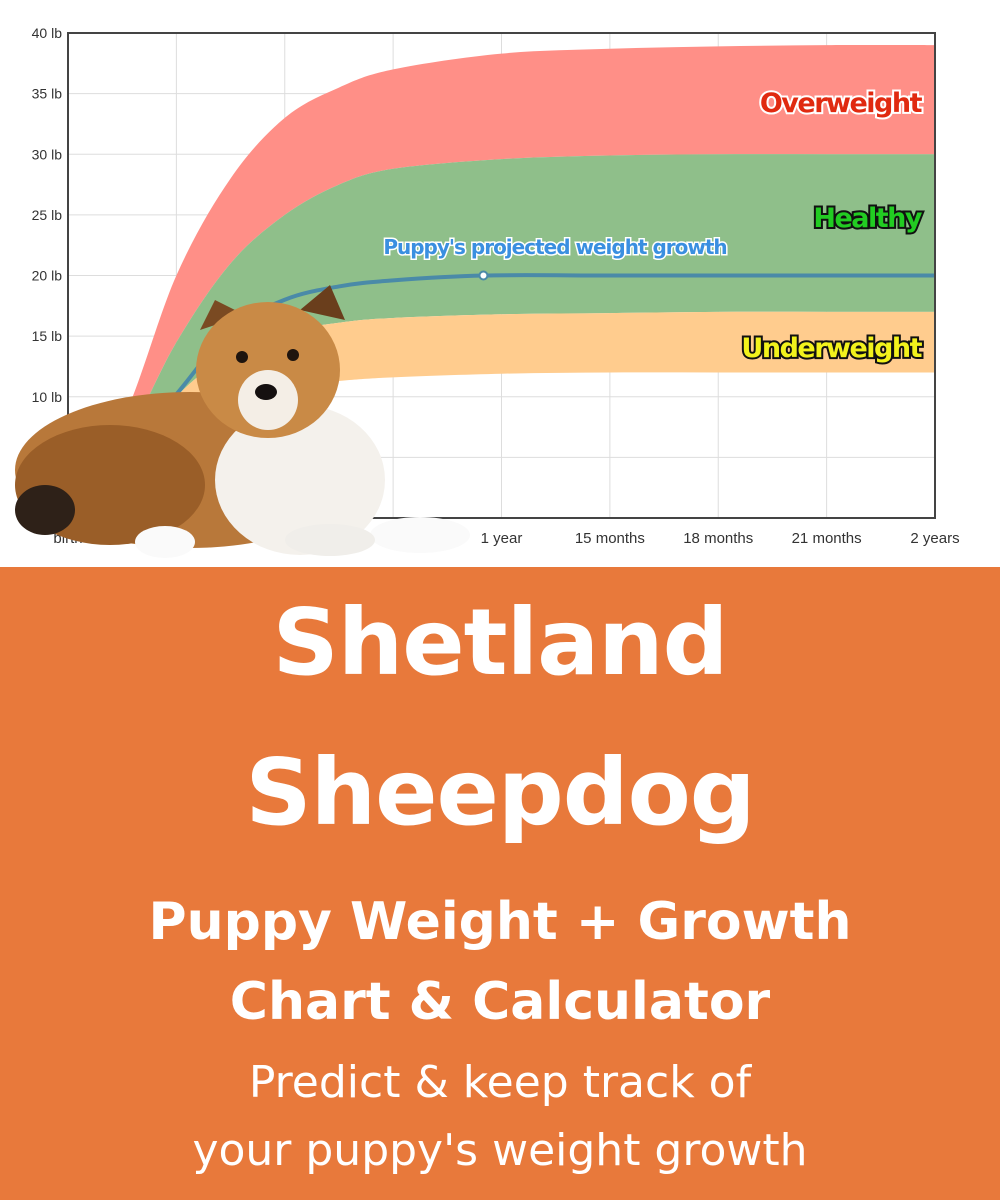 This screenshot has width=1000, height=1200. I want to click on y-tick-label: 20 lb, so click(47, 276).